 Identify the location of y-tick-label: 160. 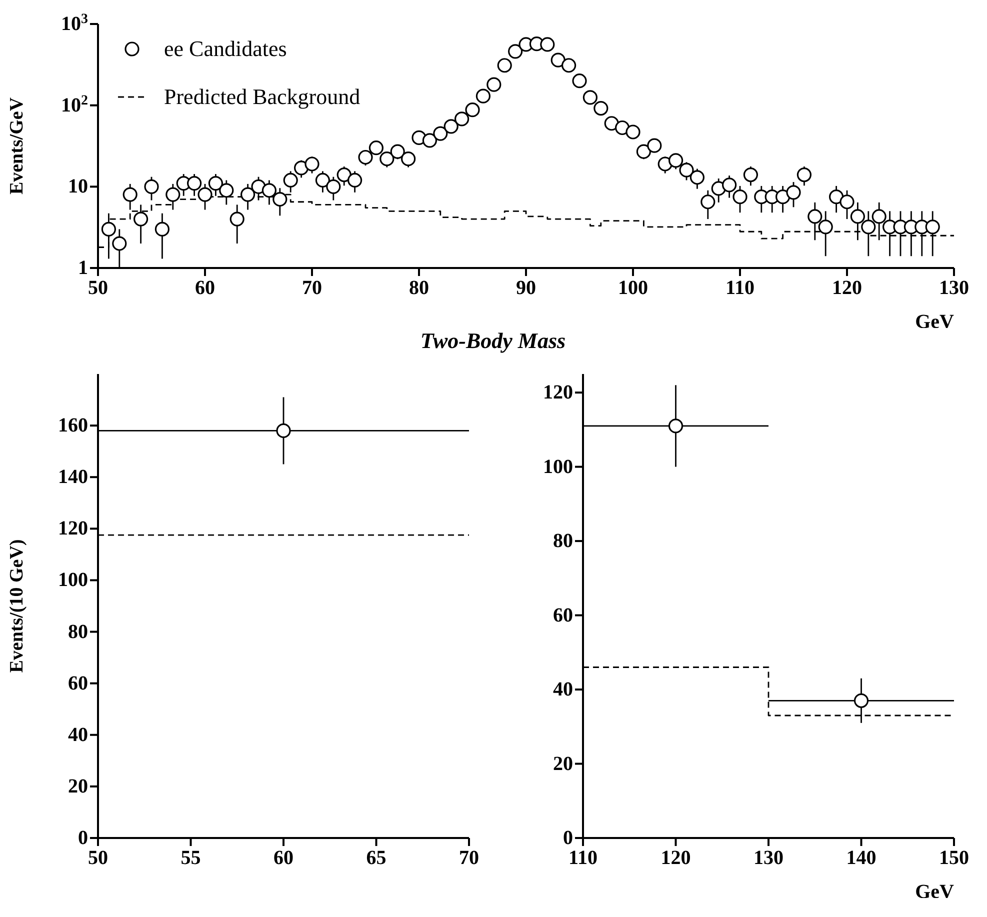
(73, 425).